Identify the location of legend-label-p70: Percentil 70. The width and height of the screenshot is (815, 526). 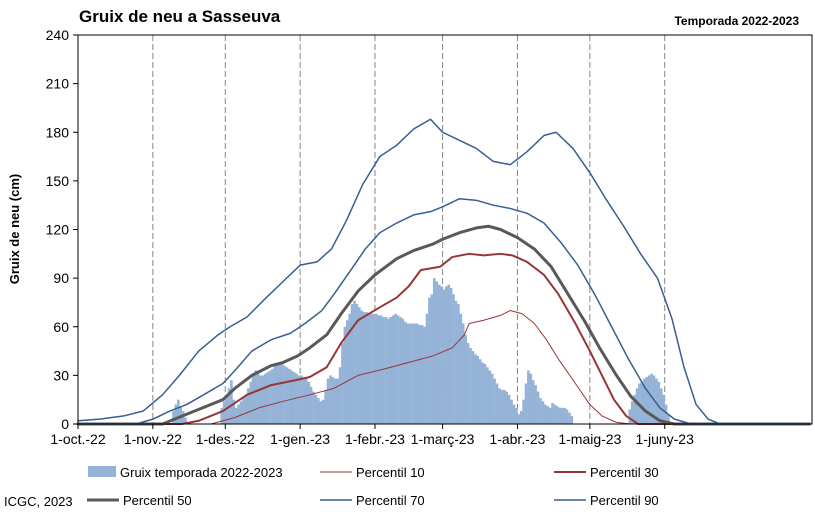
(390, 500).